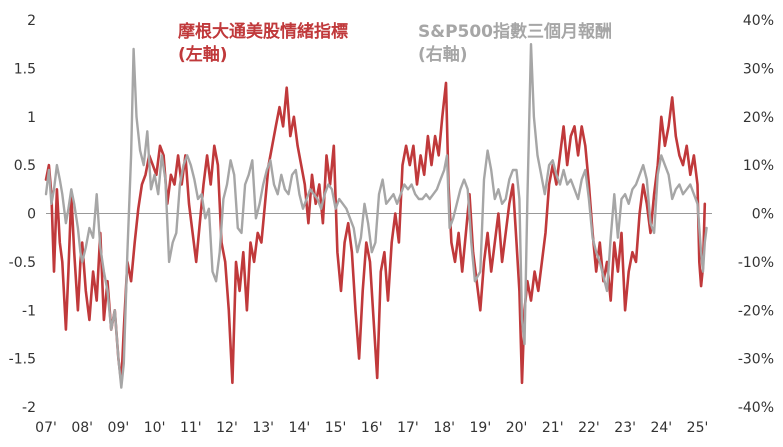 This screenshot has width=783, height=447. Describe the element at coordinates (336, 428) in the screenshot. I see `x-tick-label: 15'` at that location.